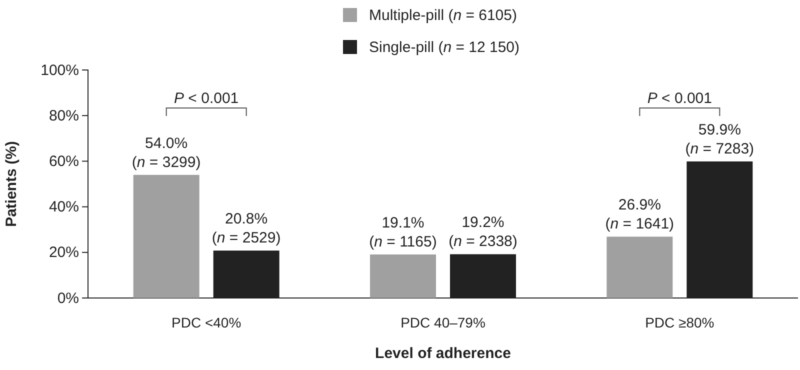 The image size is (800, 370). Describe the element at coordinates (443, 353) in the screenshot. I see `x-axis-title: Level of adherence` at that location.